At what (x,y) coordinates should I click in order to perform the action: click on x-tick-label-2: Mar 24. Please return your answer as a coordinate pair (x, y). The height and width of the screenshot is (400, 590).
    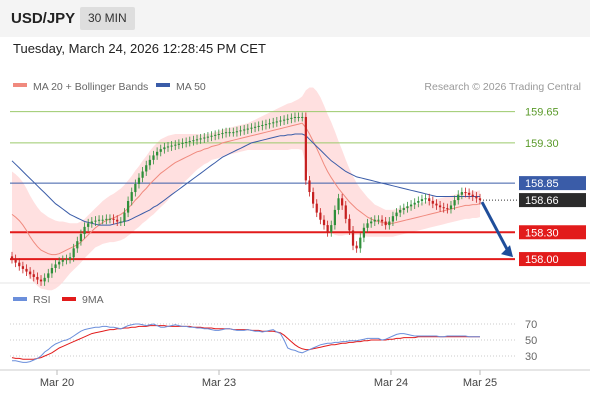
    Looking at the image, I should click on (391, 383).